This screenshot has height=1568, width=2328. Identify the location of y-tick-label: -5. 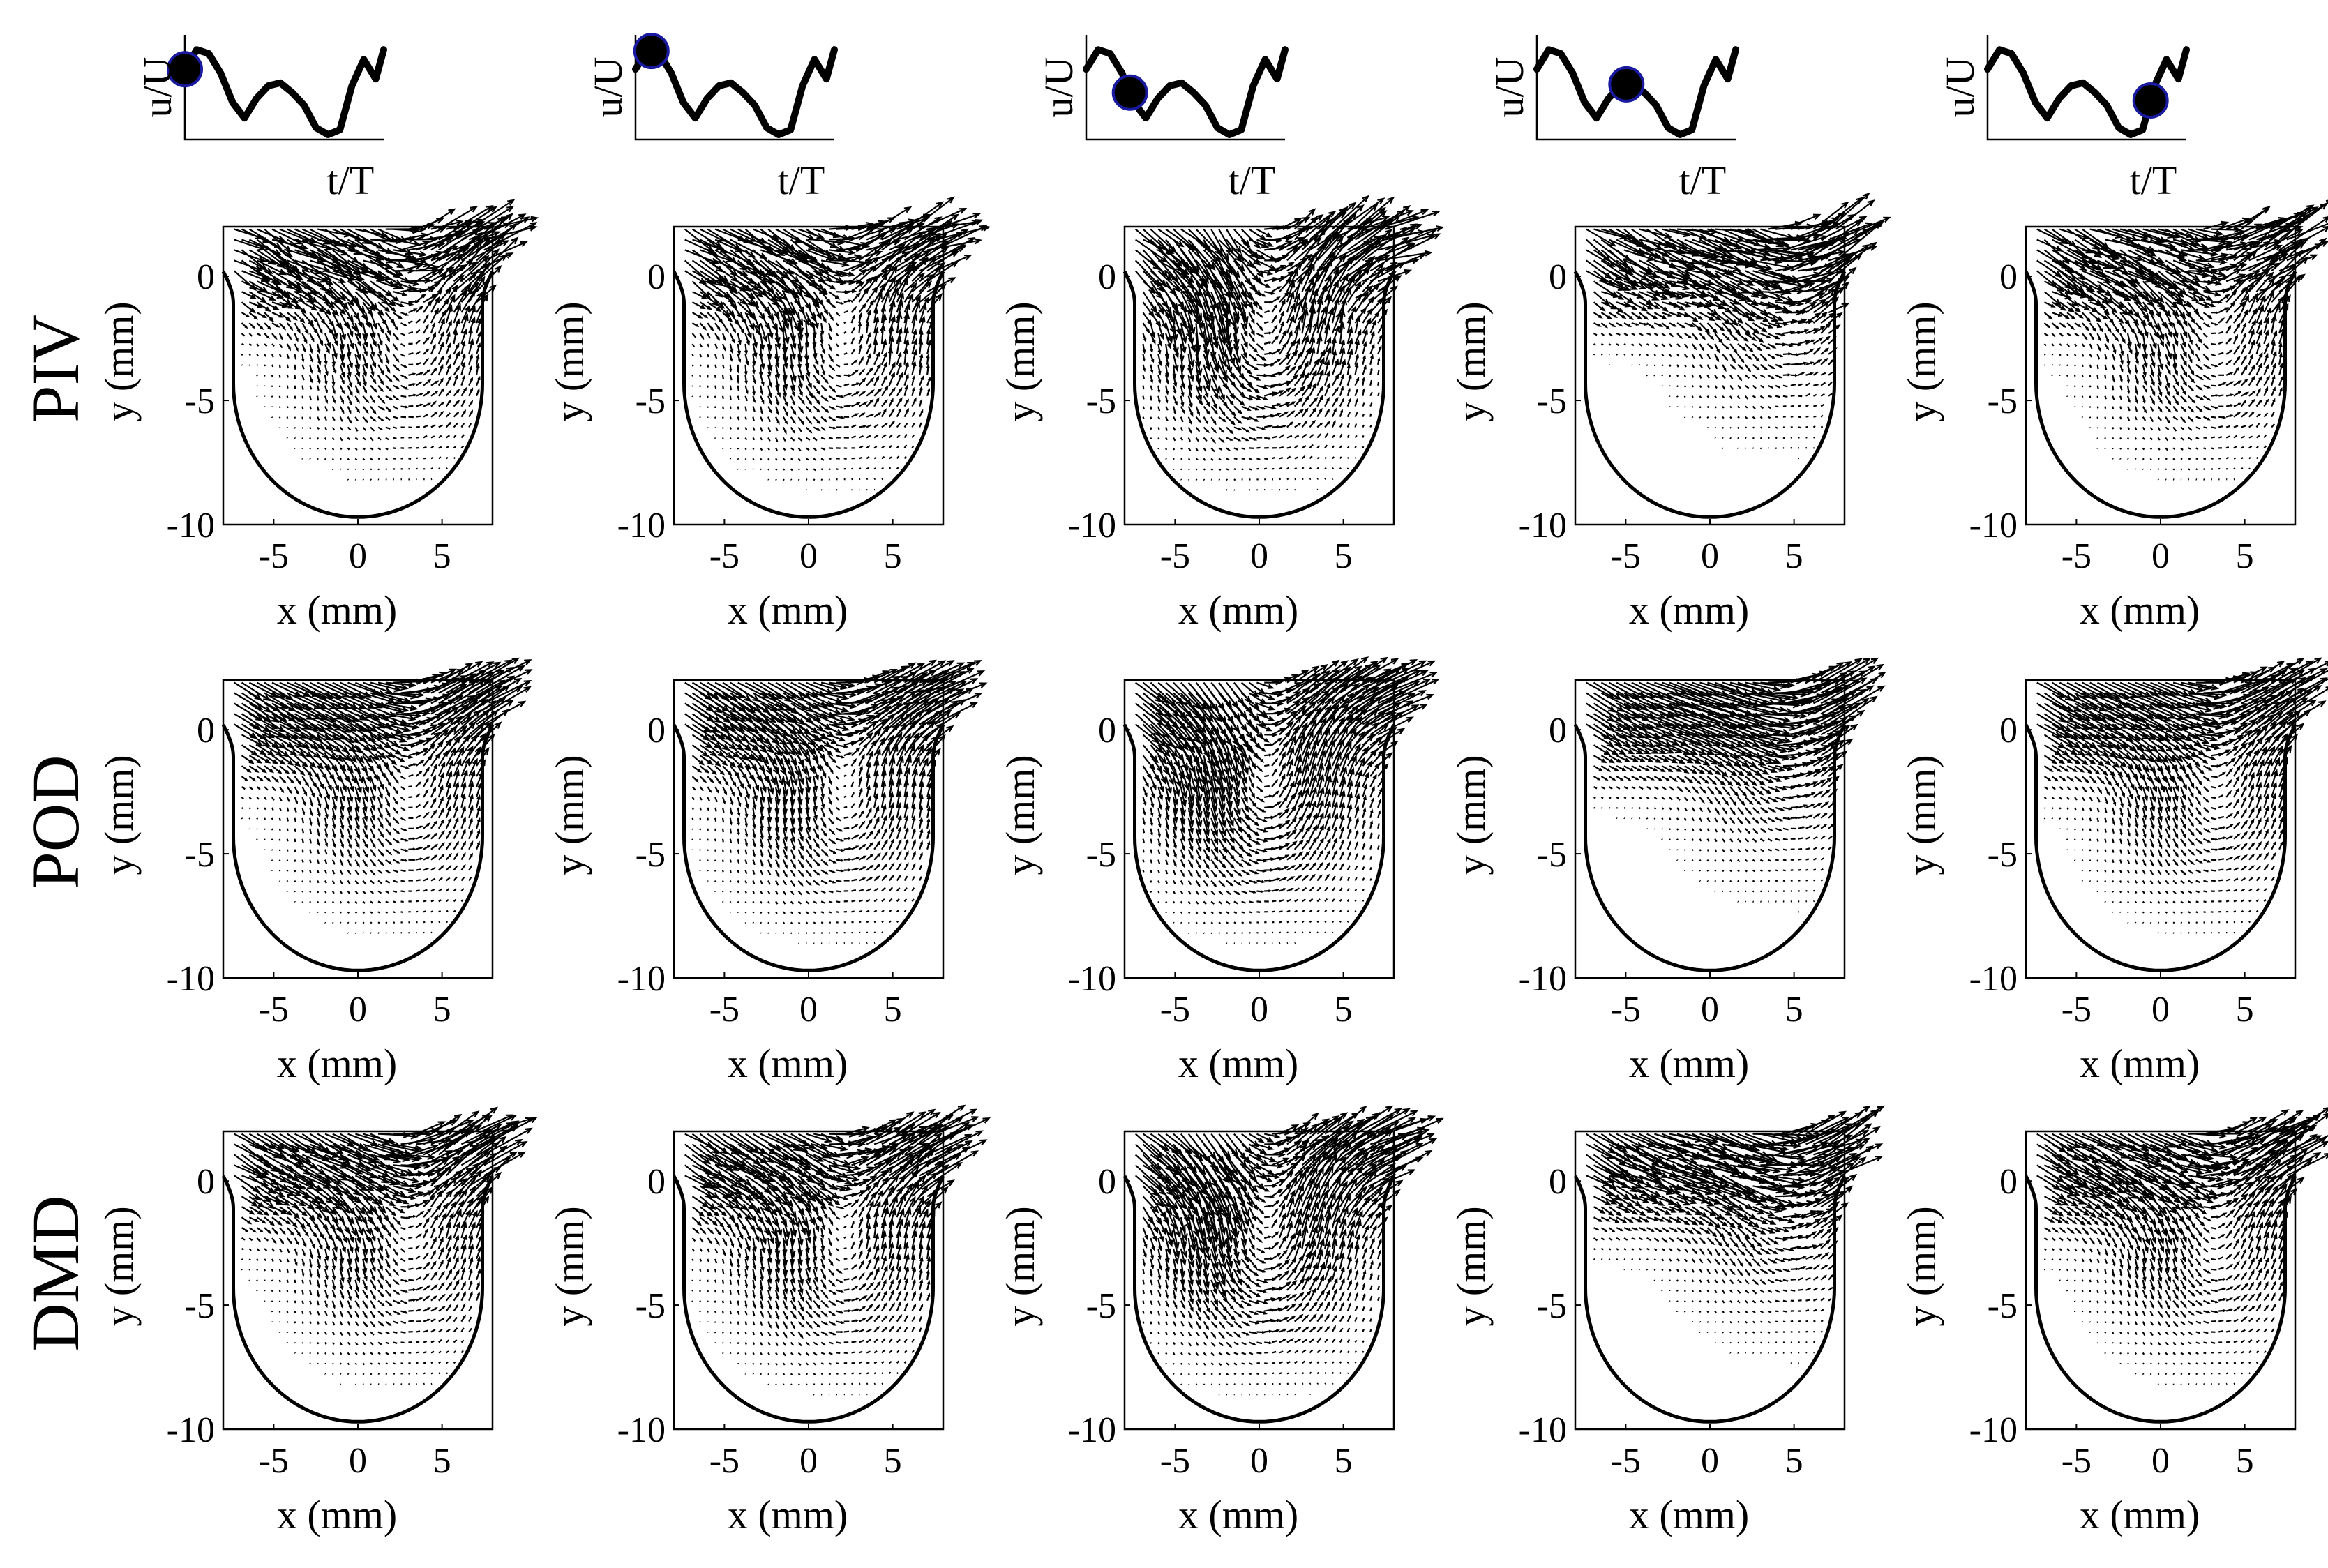
(200, 401).